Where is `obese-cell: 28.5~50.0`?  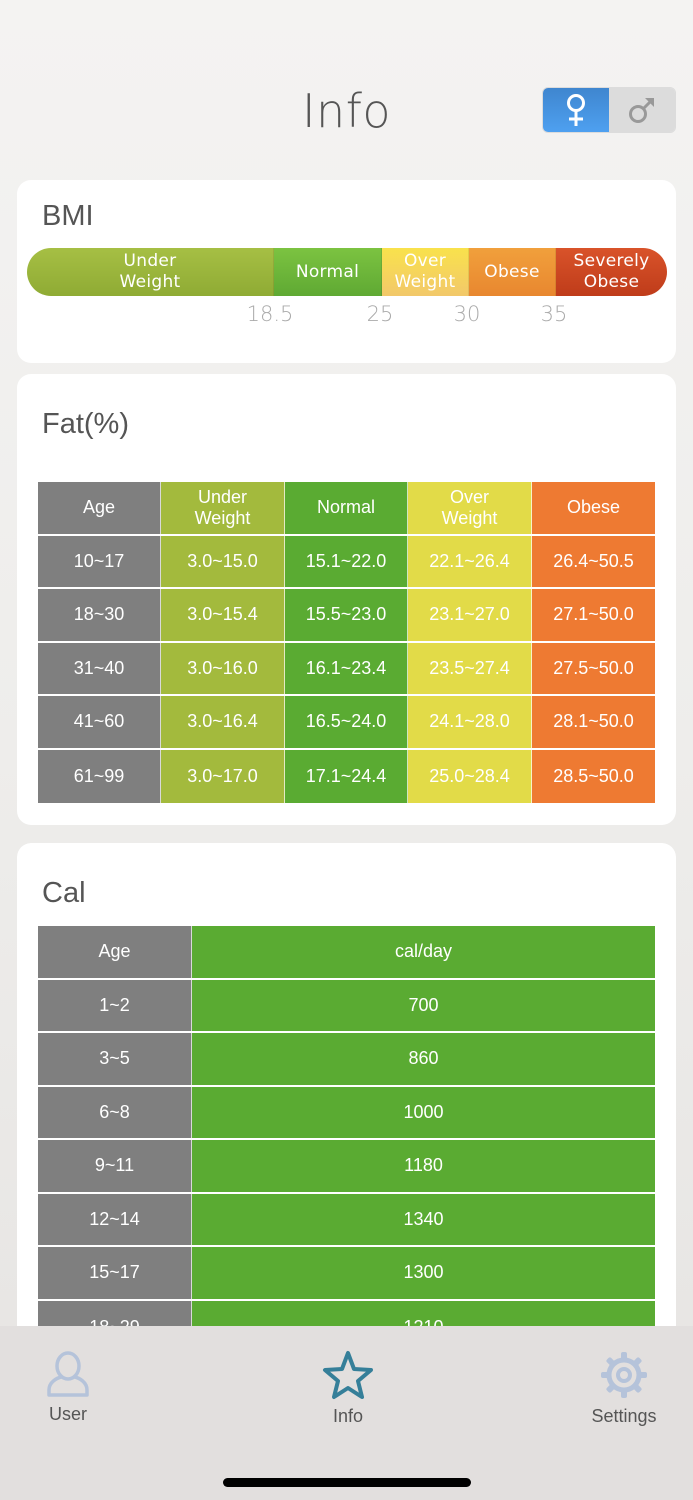 obese-cell: 28.5~50.0 is located at coordinates (593, 776).